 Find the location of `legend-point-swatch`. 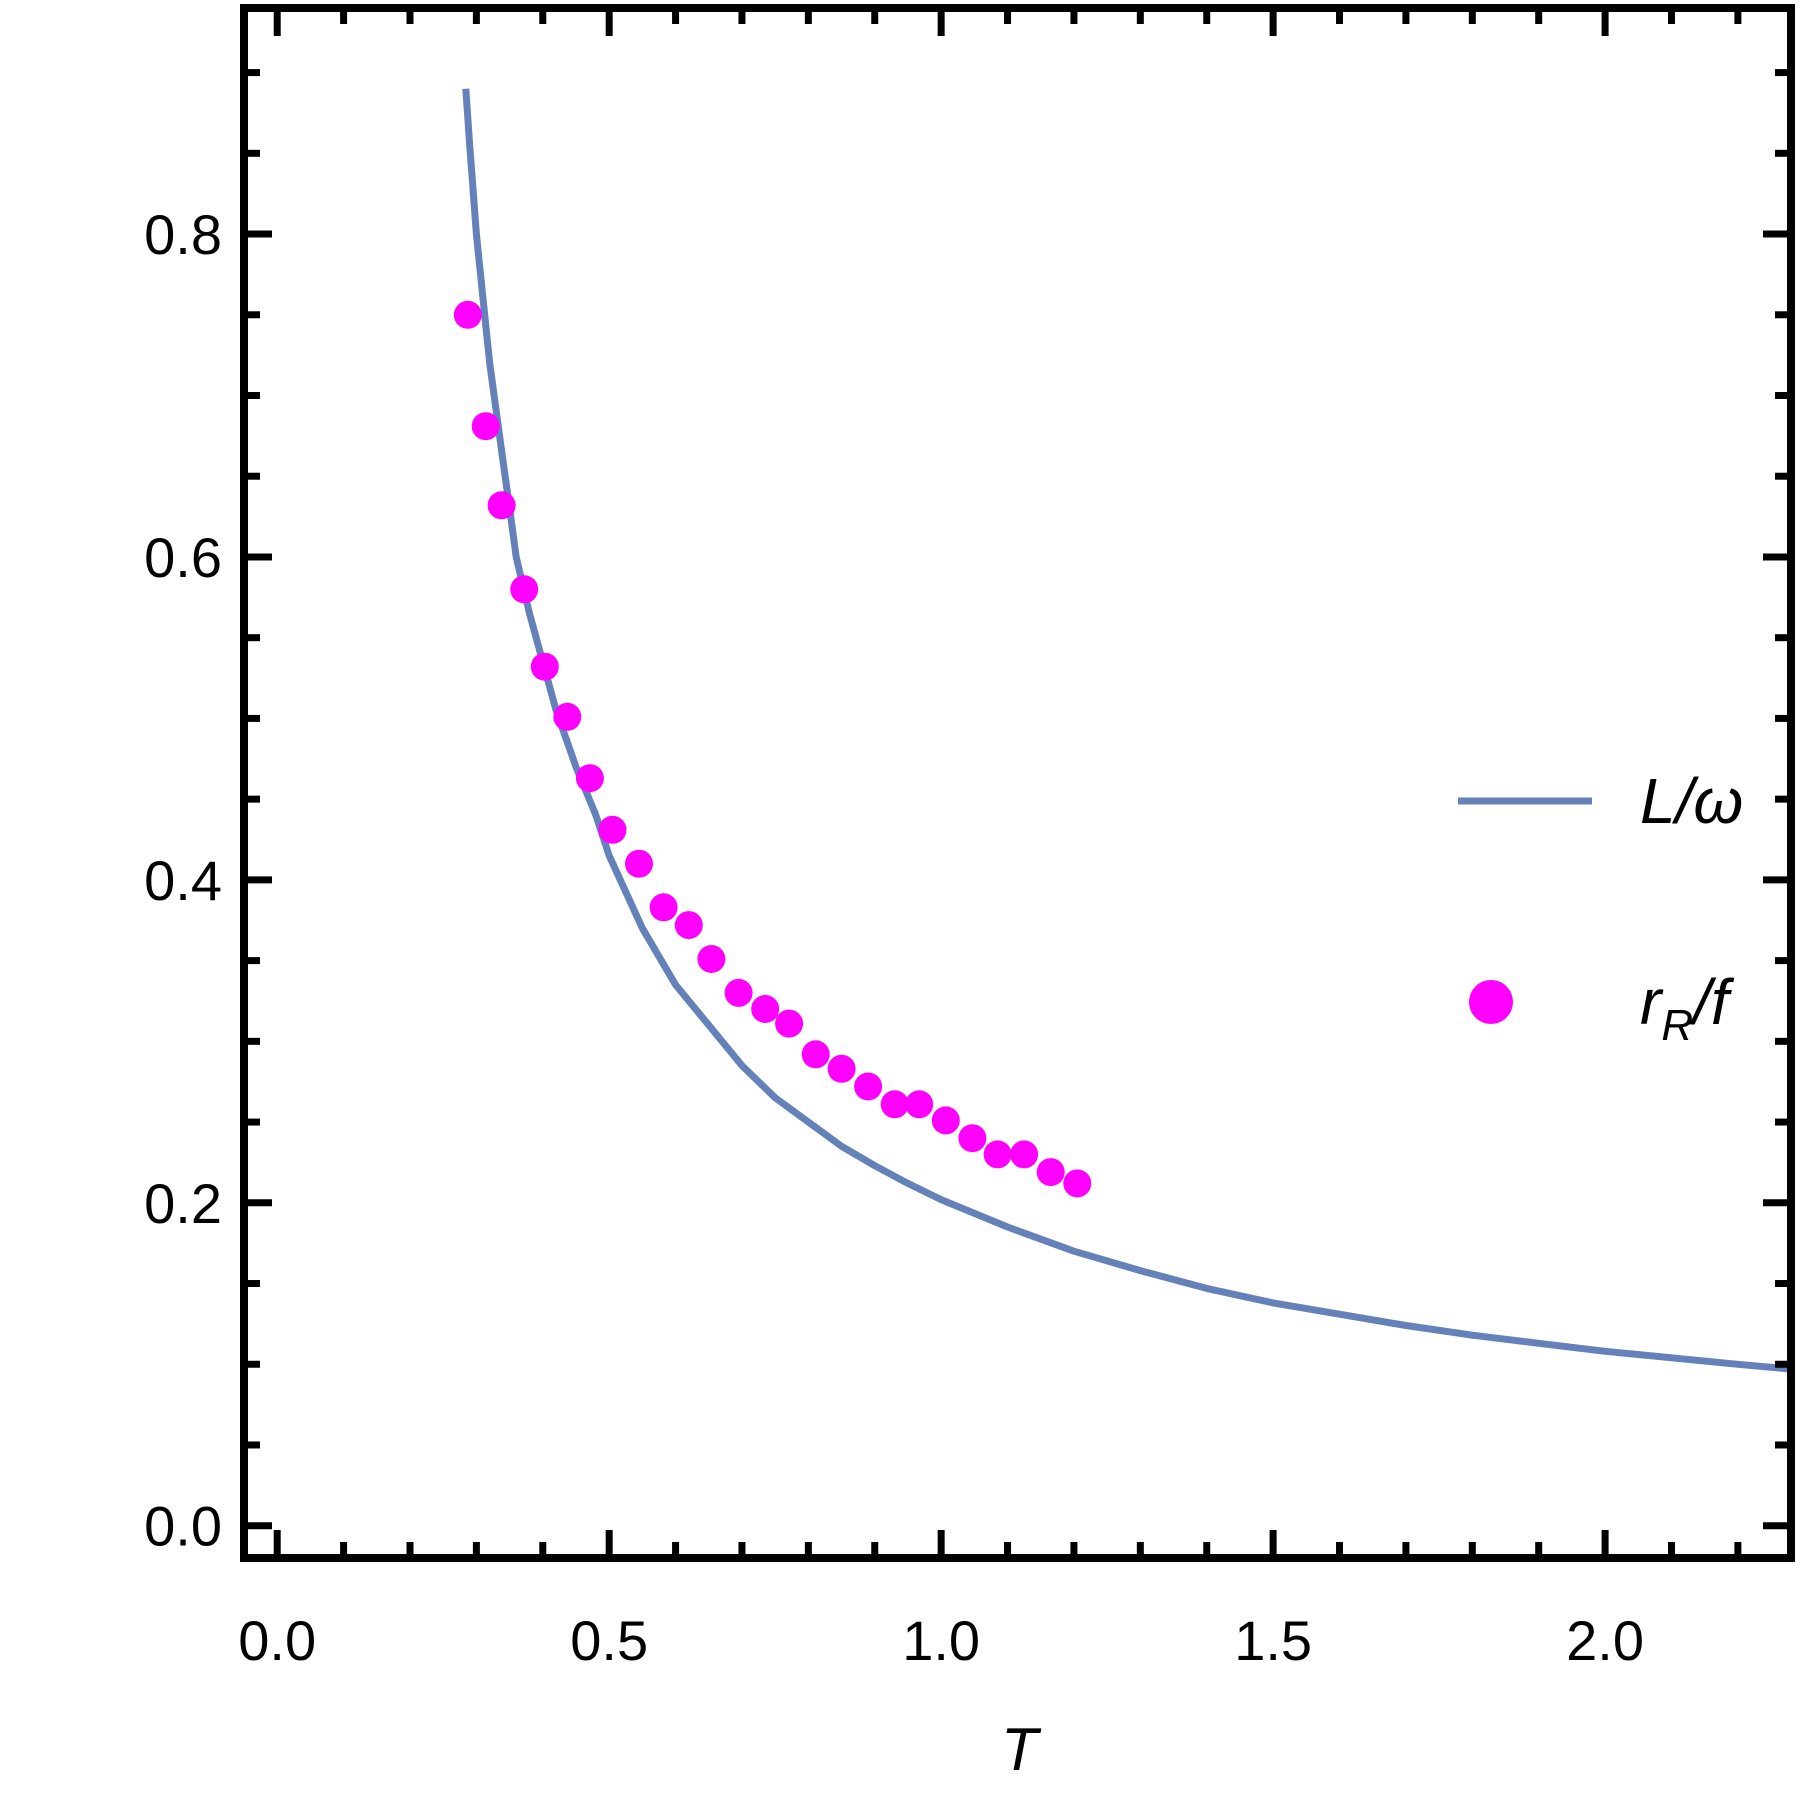

legend-point-swatch is located at coordinates (1491, 1002).